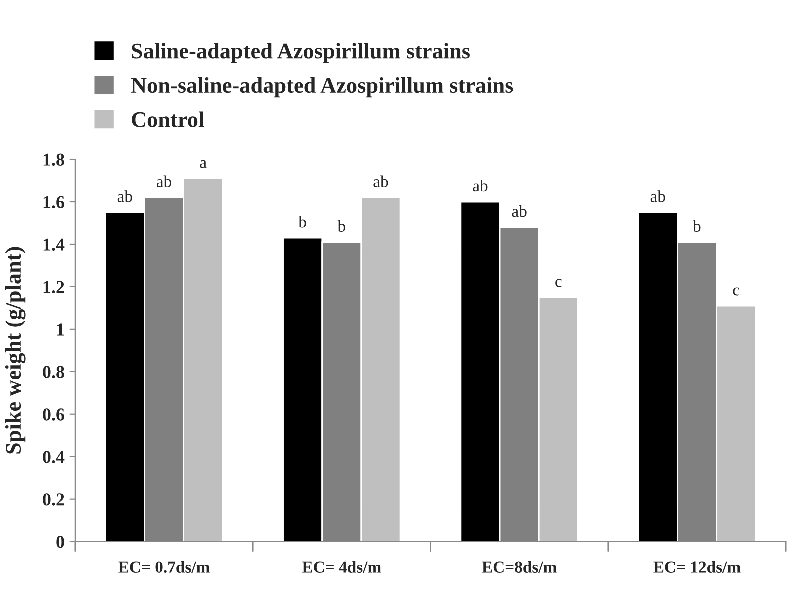 The width and height of the screenshot is (794, 602). I want to click on y-tick-label: 1.8, so click(54, 160).